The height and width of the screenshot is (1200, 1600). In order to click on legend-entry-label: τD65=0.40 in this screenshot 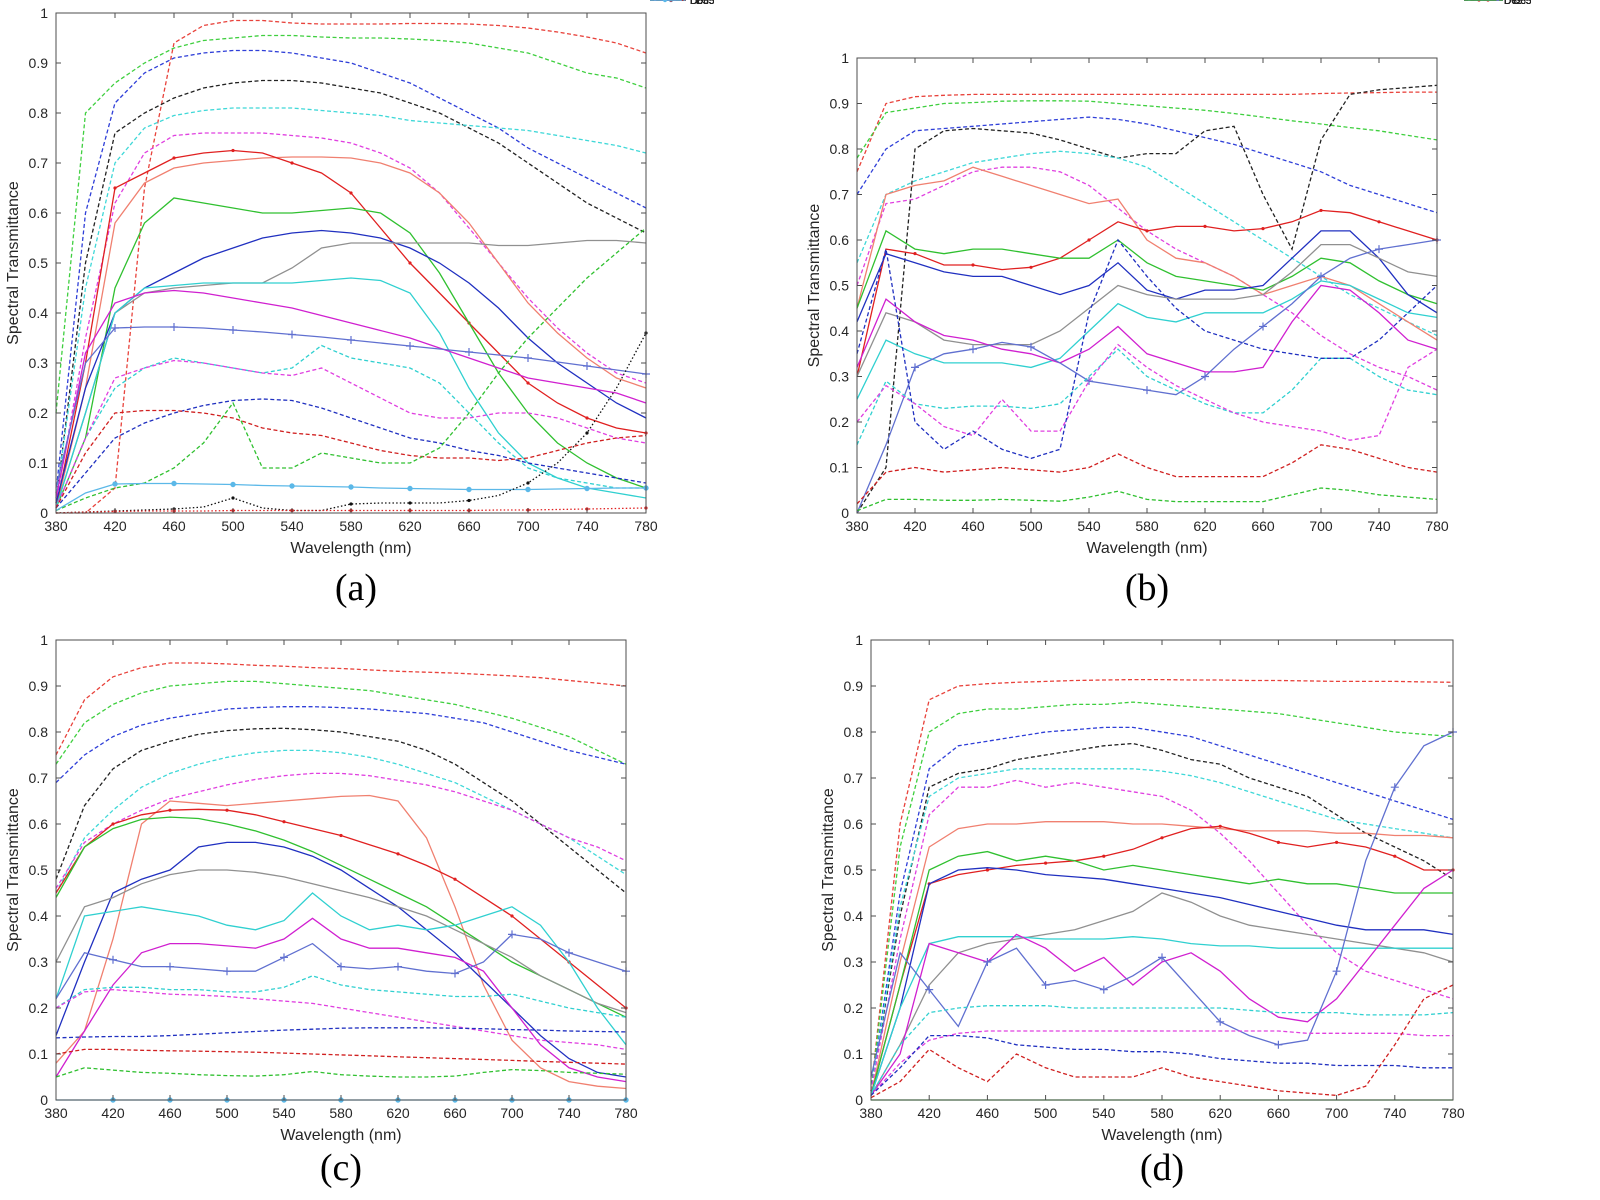, I will do `click(719, 3)`.